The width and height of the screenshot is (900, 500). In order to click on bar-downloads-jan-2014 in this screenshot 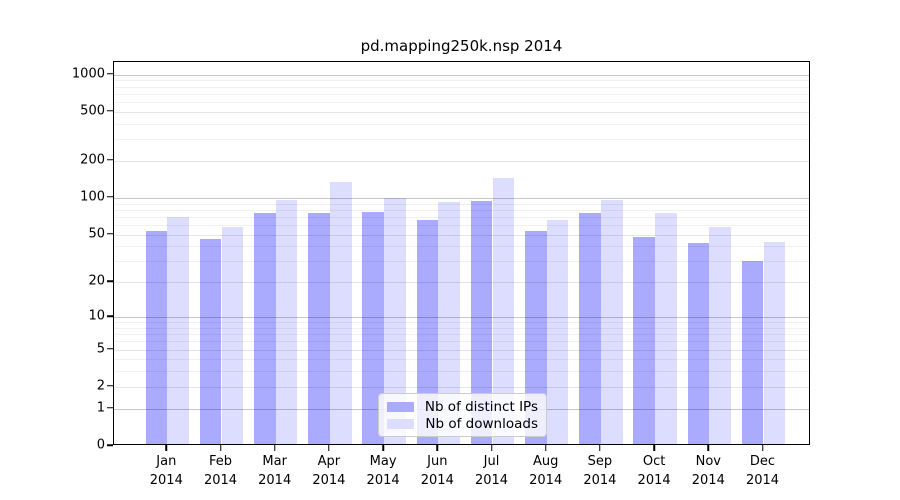, I will do `click(178, 330)`.